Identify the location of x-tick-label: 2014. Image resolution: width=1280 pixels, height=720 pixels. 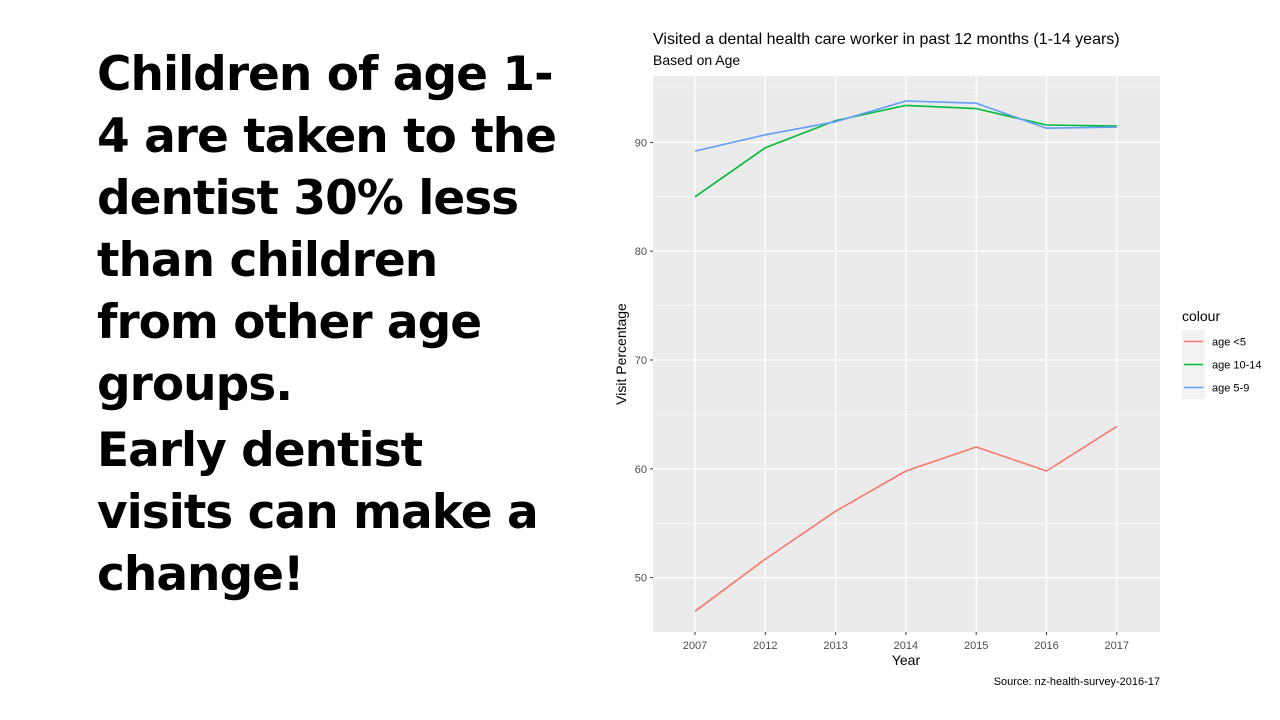
(906, 646).